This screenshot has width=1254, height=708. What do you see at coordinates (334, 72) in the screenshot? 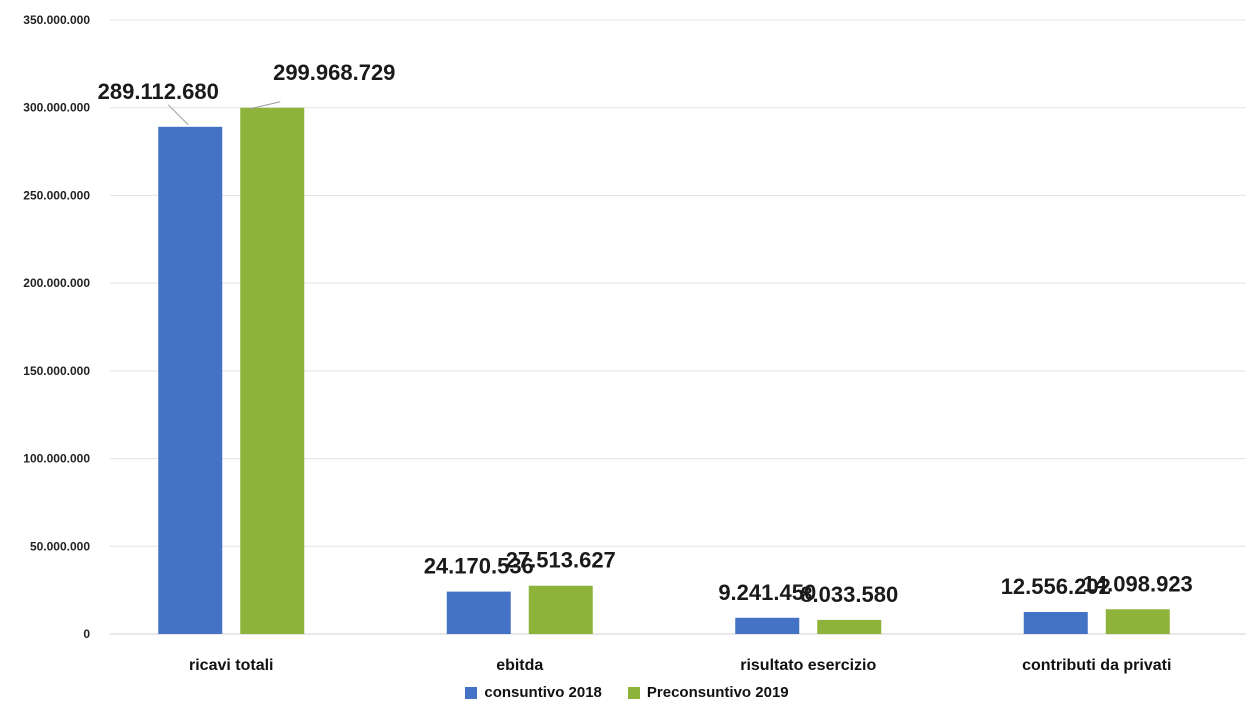
I see `data-label: 299.968.729` at bounding box center [334, 72].